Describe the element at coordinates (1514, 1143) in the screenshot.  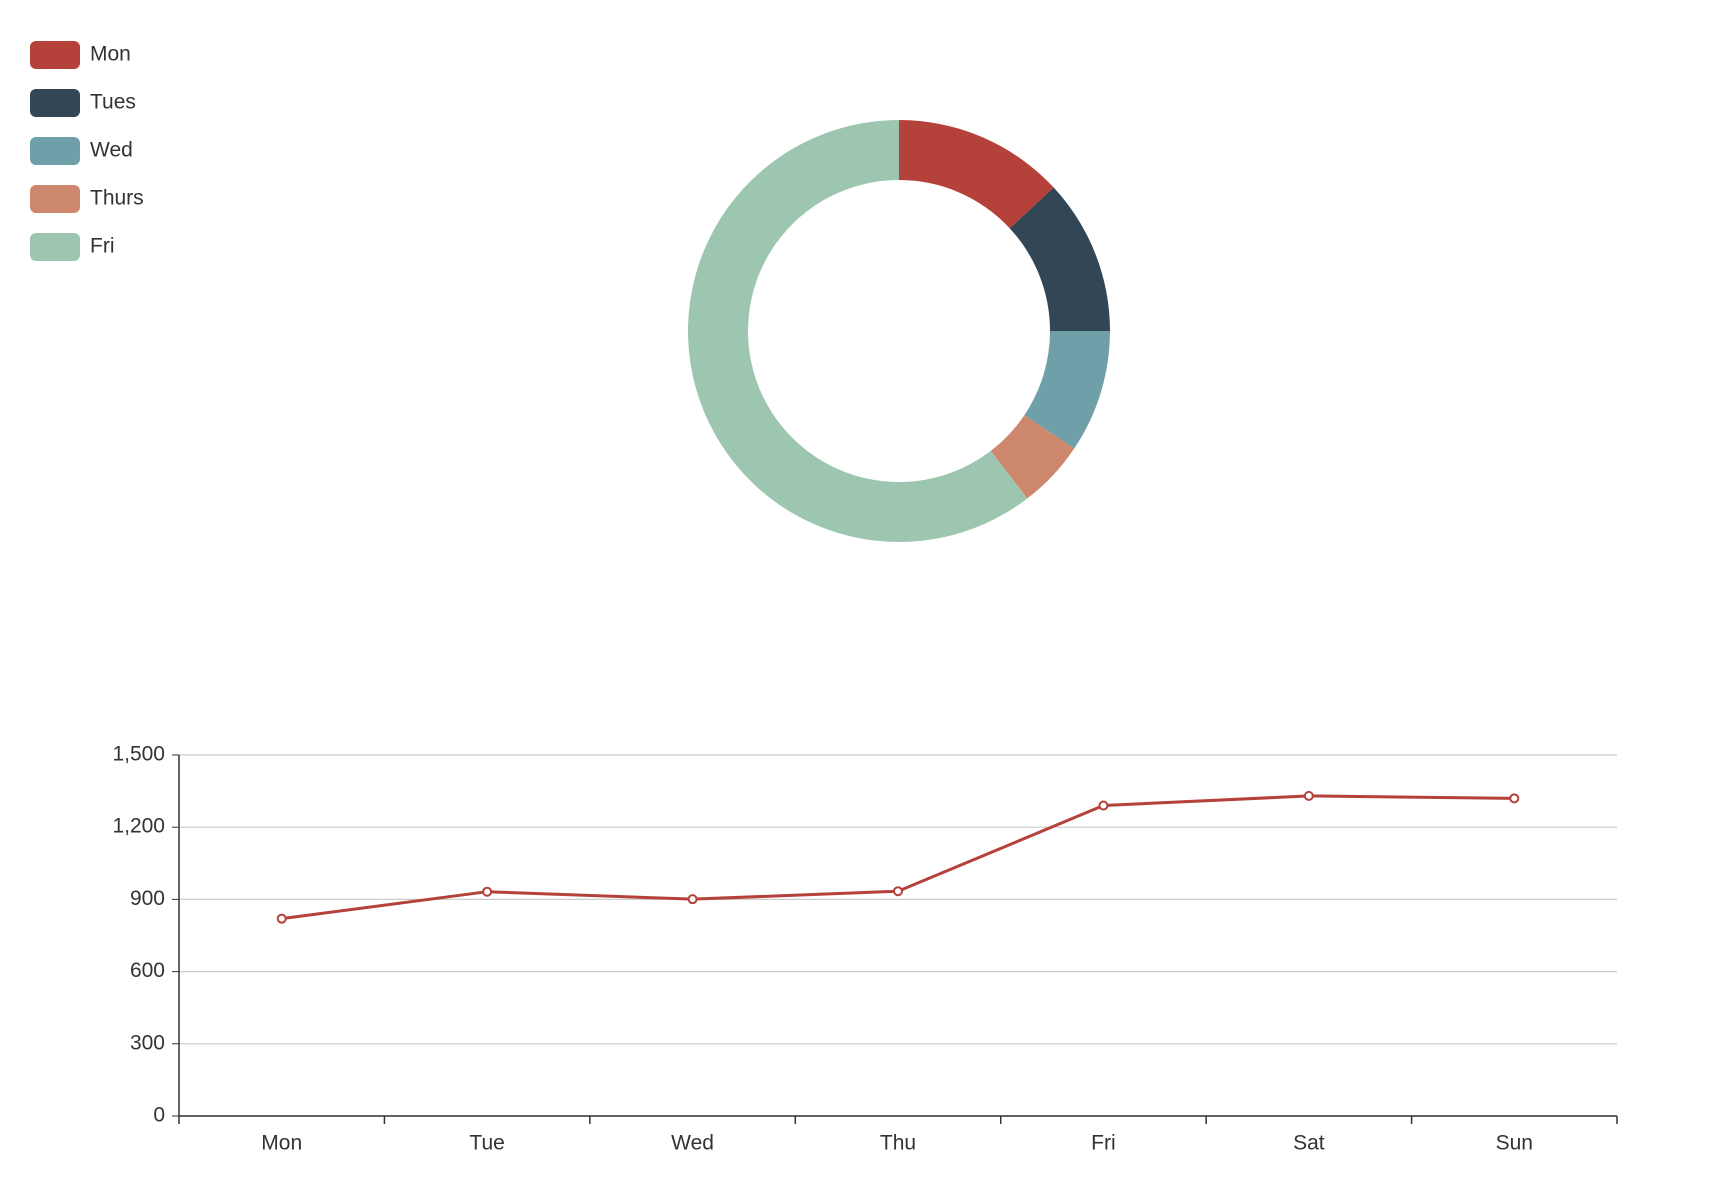
I see `x-tick-label: Sun` at that location.